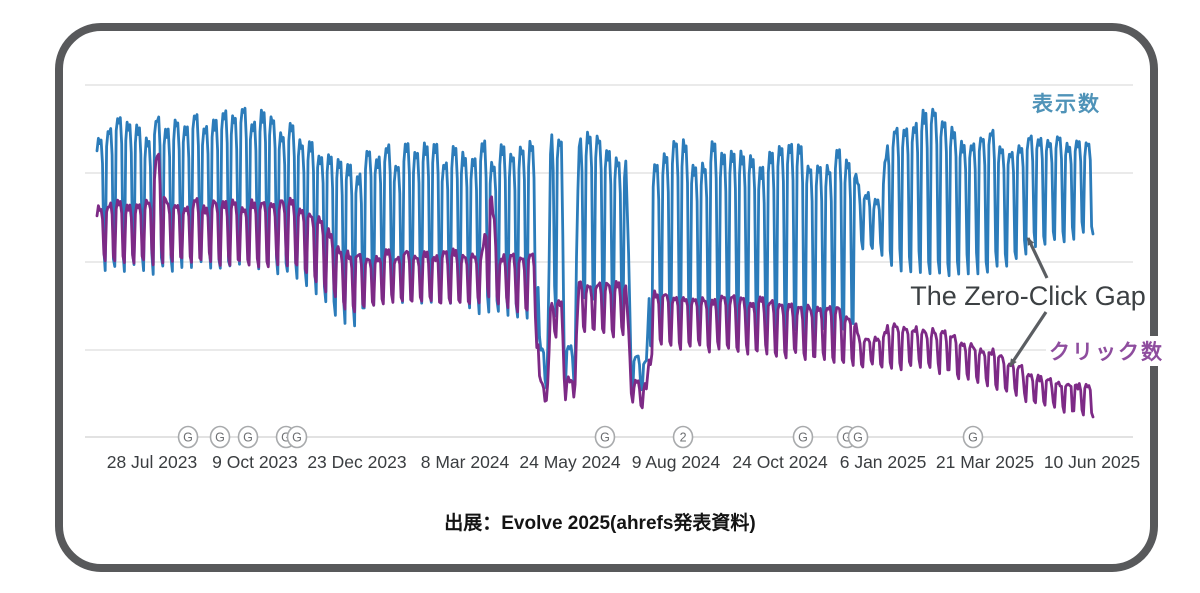 This screenshot has width=1200, height=593. I want to click on x-axis-tick-label: 10 Jun 2025, so click(1092, 462).